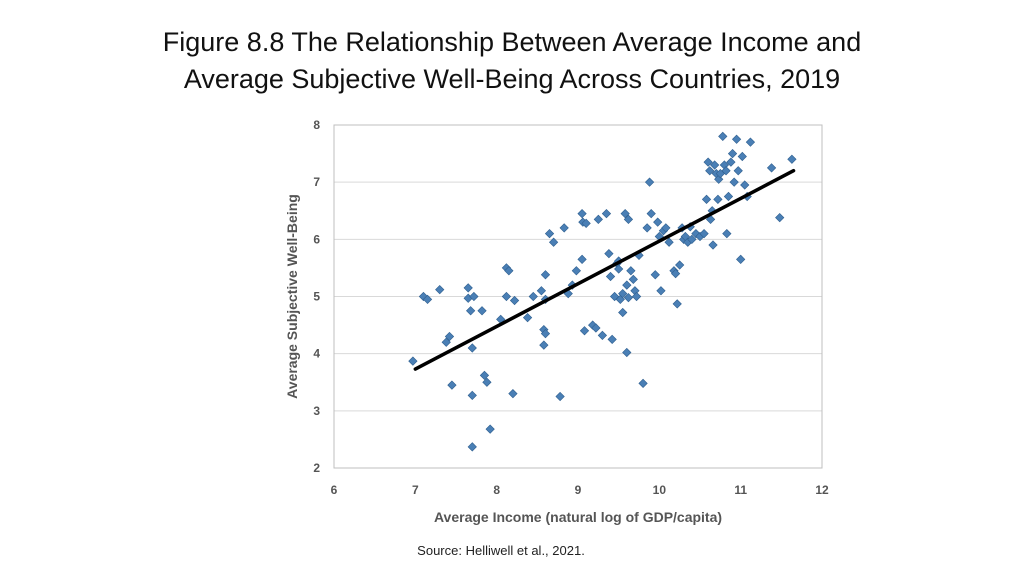 Image resolution: width=1024 pixels, height=576 pixels. I want to click on x-tick-label-3: 9, so click(578, 490).